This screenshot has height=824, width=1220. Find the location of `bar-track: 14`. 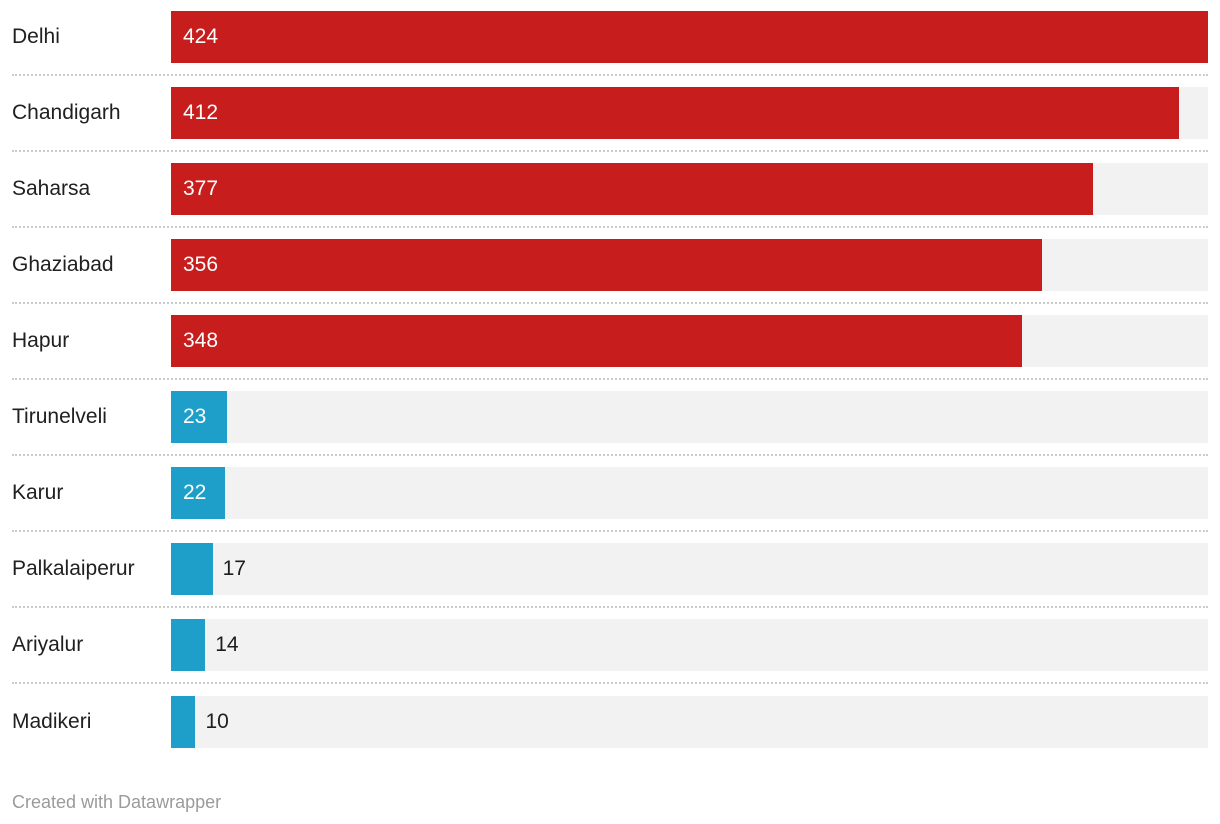

bar-track: 14 is located at coordinates (689, 645).